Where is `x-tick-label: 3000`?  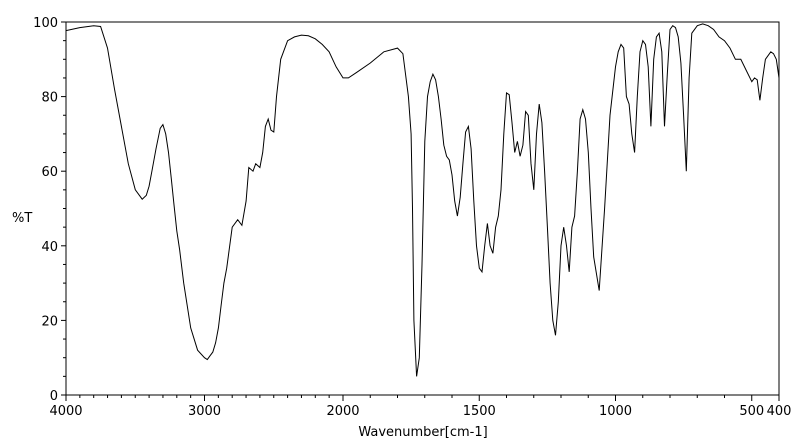
x-tick-label: 3000 is located at coordinates (204, 411).